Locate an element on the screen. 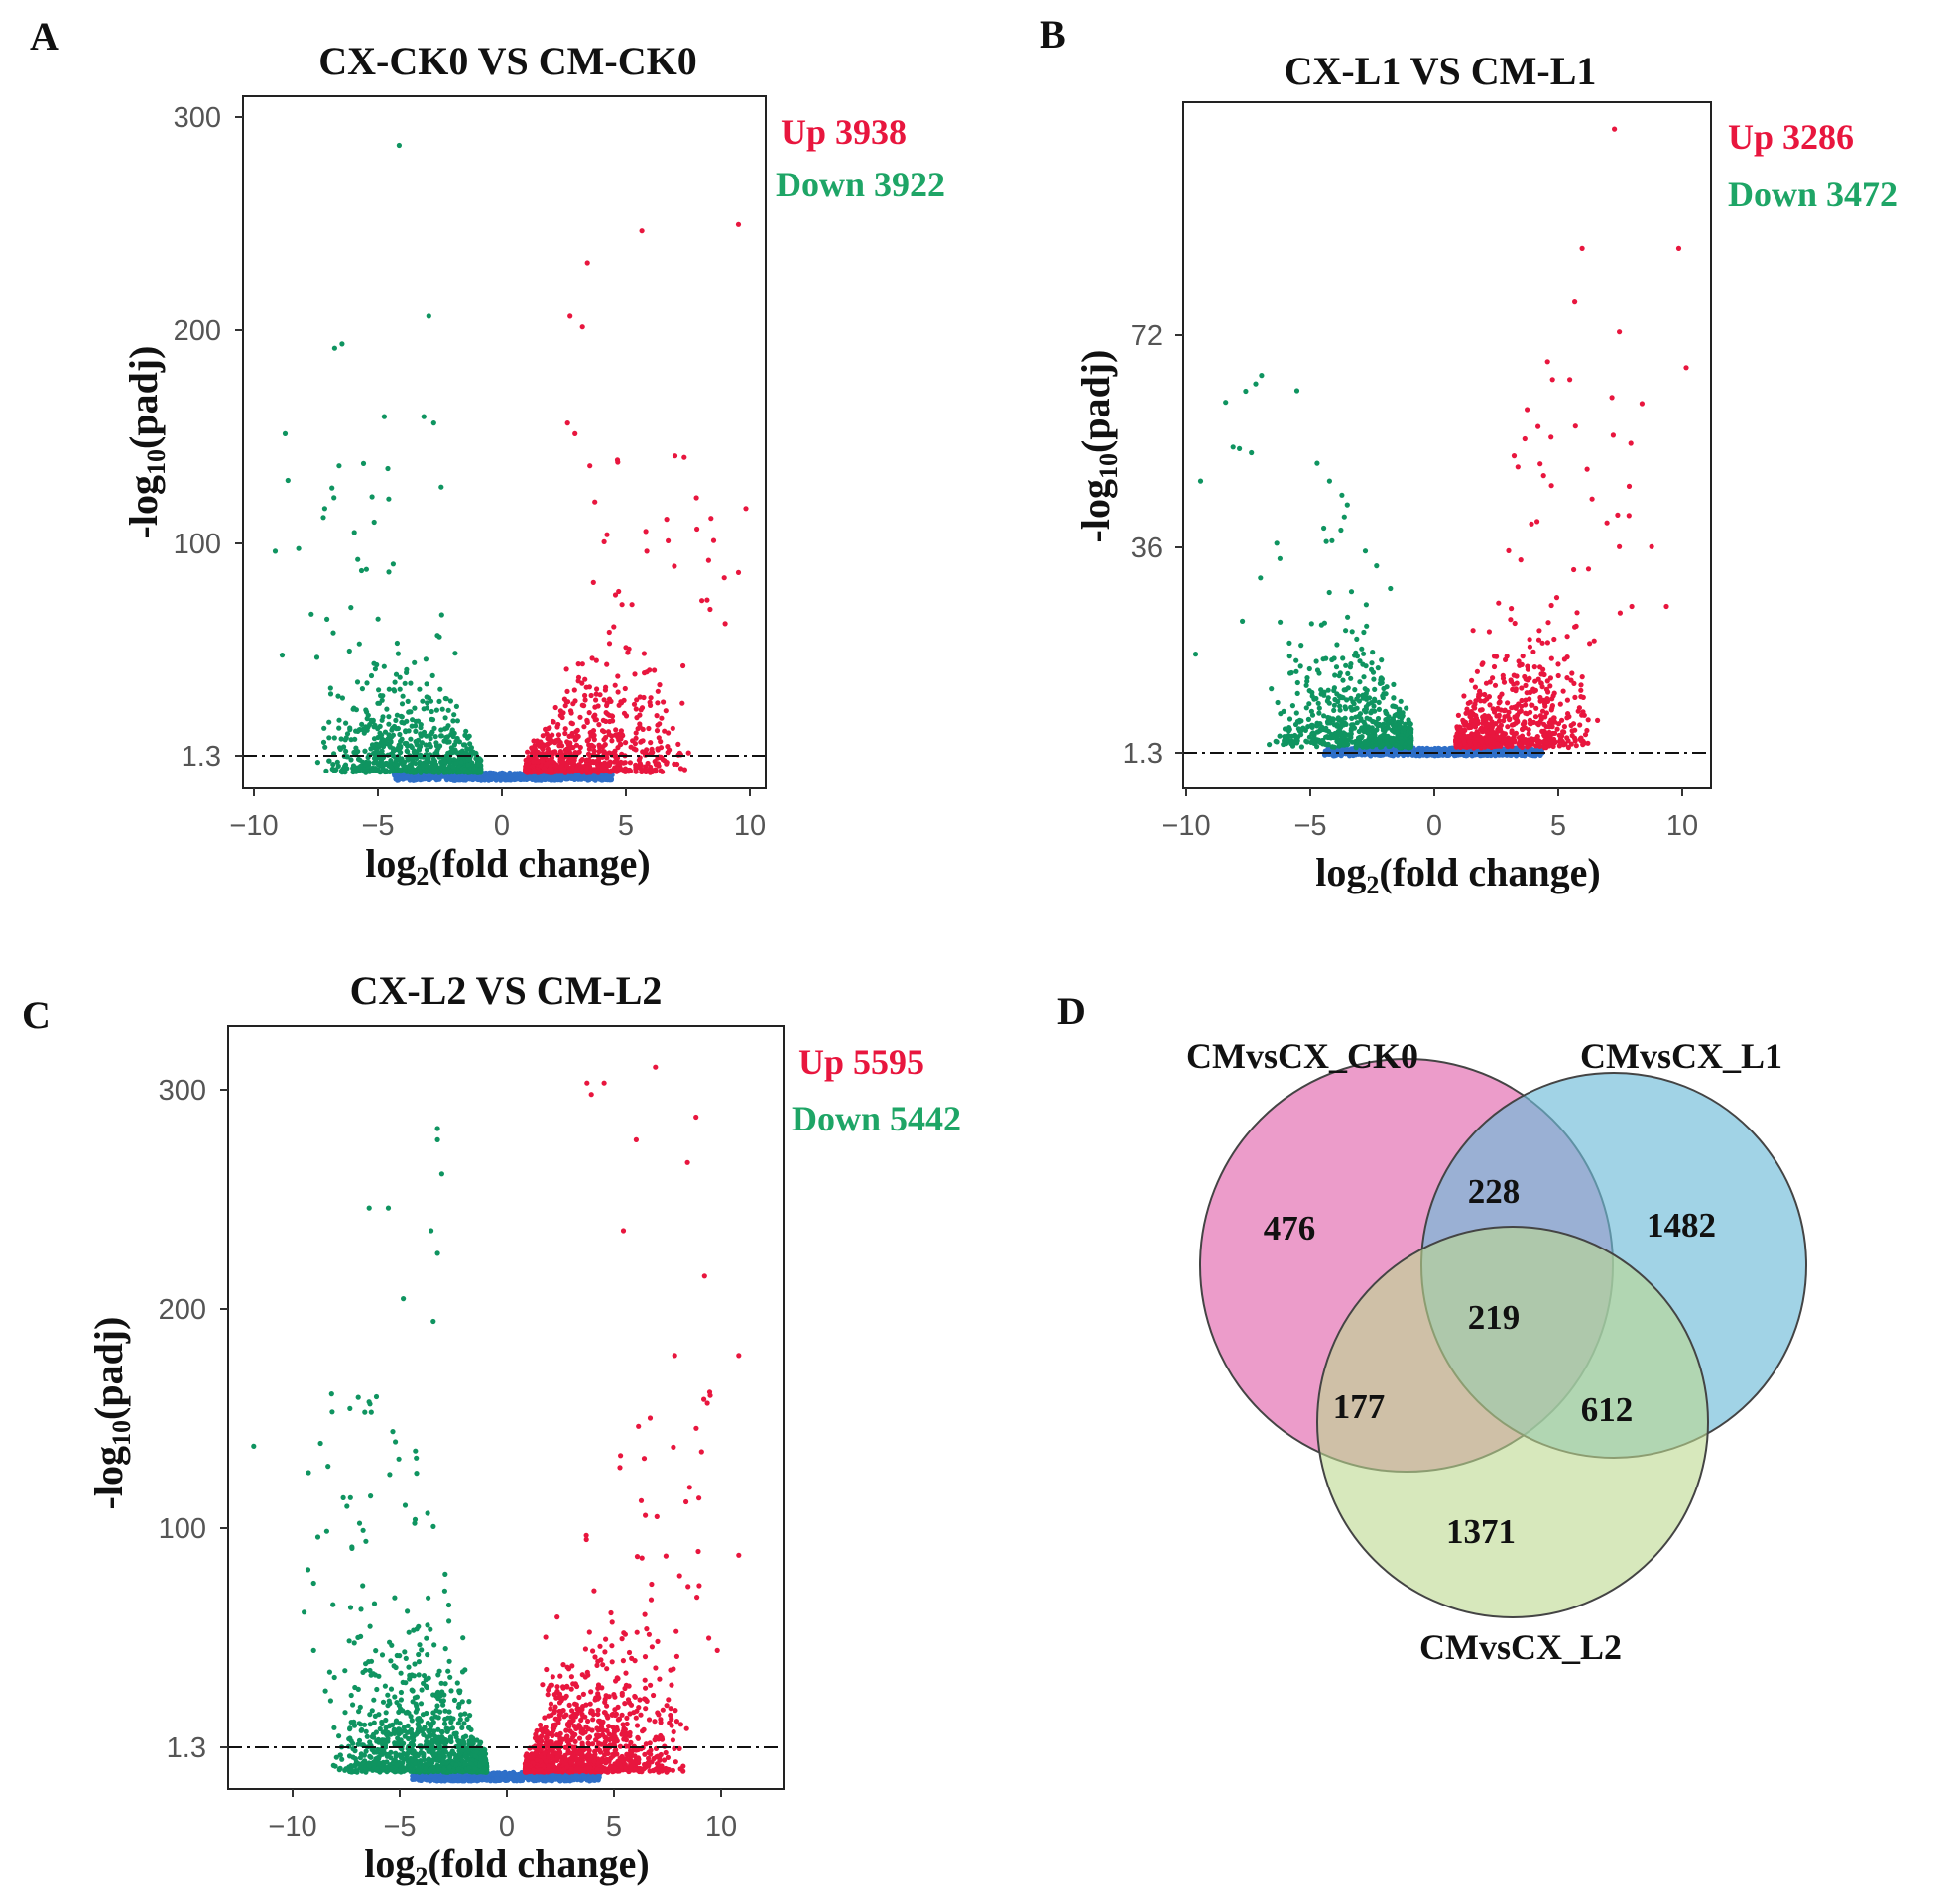 The width and height of the screenshot is (1959, 1904). y-axis-label-a: -log10(padj) is located at coordinates (146, 442).